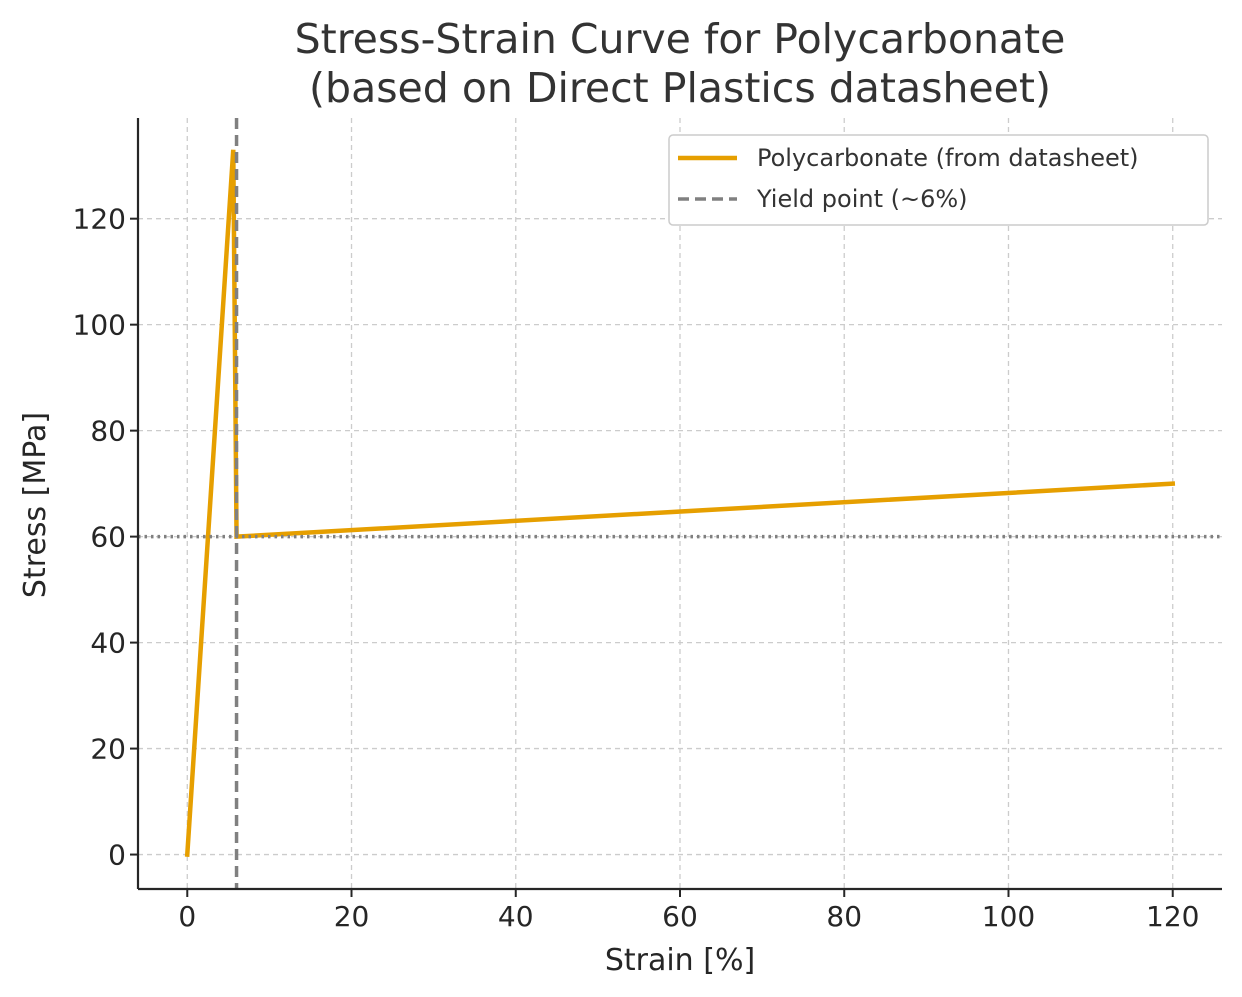 The image size is (1242, 997). What do you see at coordinates (948, 158) in the screenshot?
I see `legend-label: Polycarbonate (from datasheet)` at bounding box center [948, 158].